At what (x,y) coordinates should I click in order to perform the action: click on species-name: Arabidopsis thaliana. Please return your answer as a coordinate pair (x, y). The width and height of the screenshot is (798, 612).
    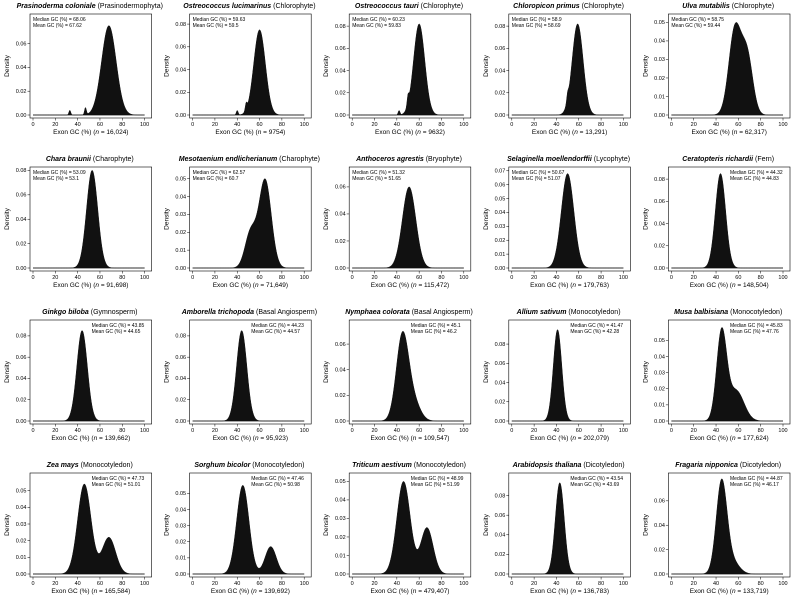
    Looking at the image, I should click on (547, 465).